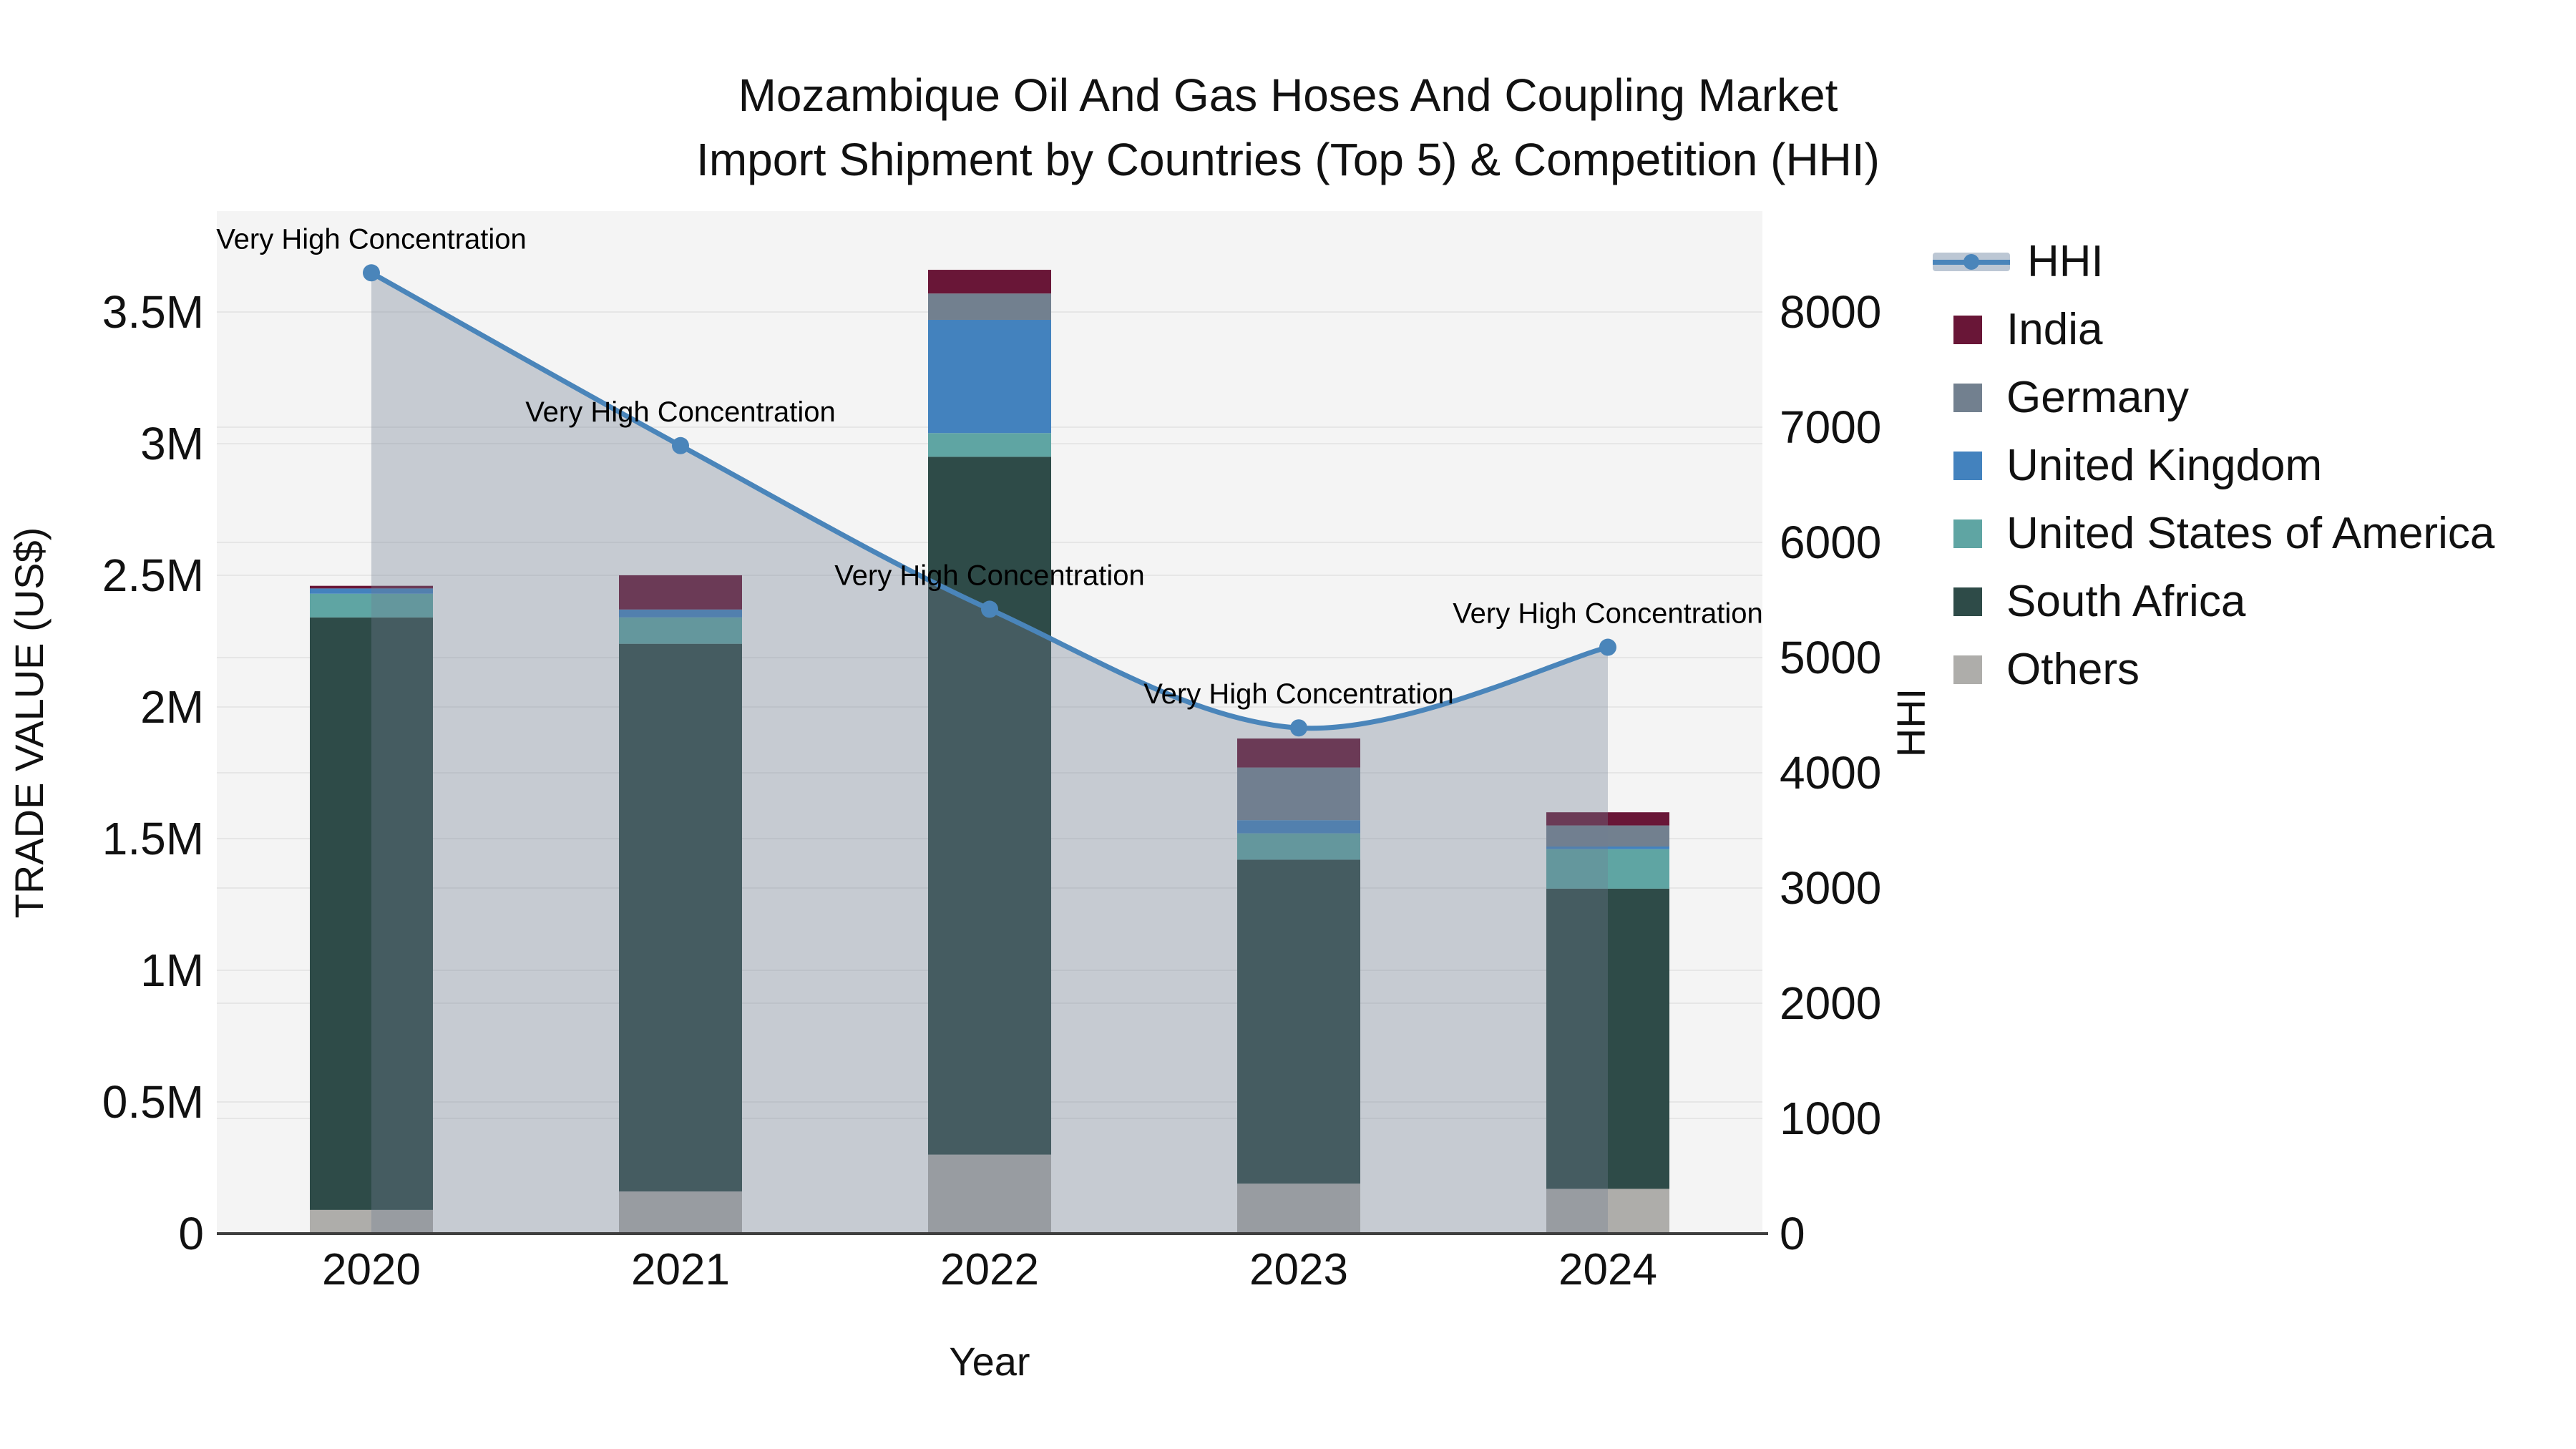 The height and width of the screenshot is (1449, 2576). I want to click on hhi-line-swatch-icon, so click(1971, 262).